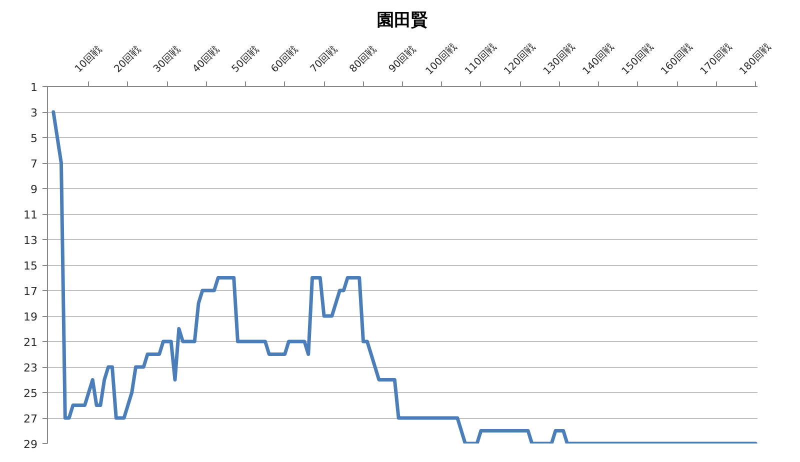  I want to click on y-tick-label: 23, so click(31, 368).